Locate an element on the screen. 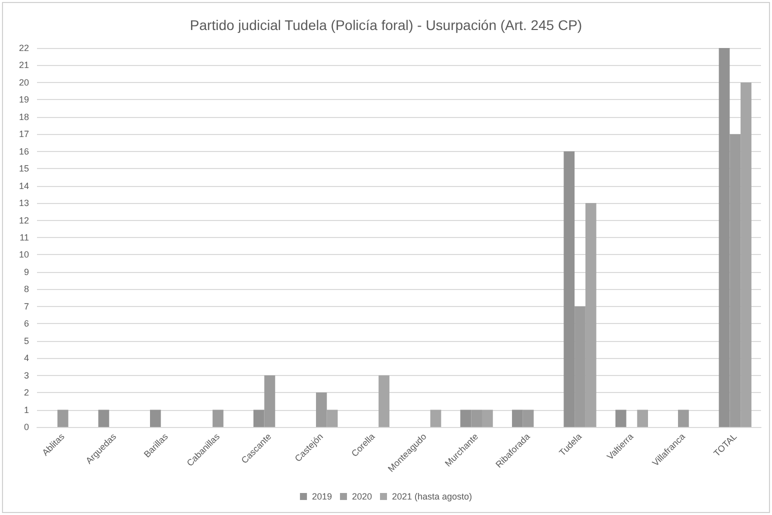 Image resolution: width=772 pixels, height=515 pixels. y-tick-label: 4 is located at coordinates (26, 358).